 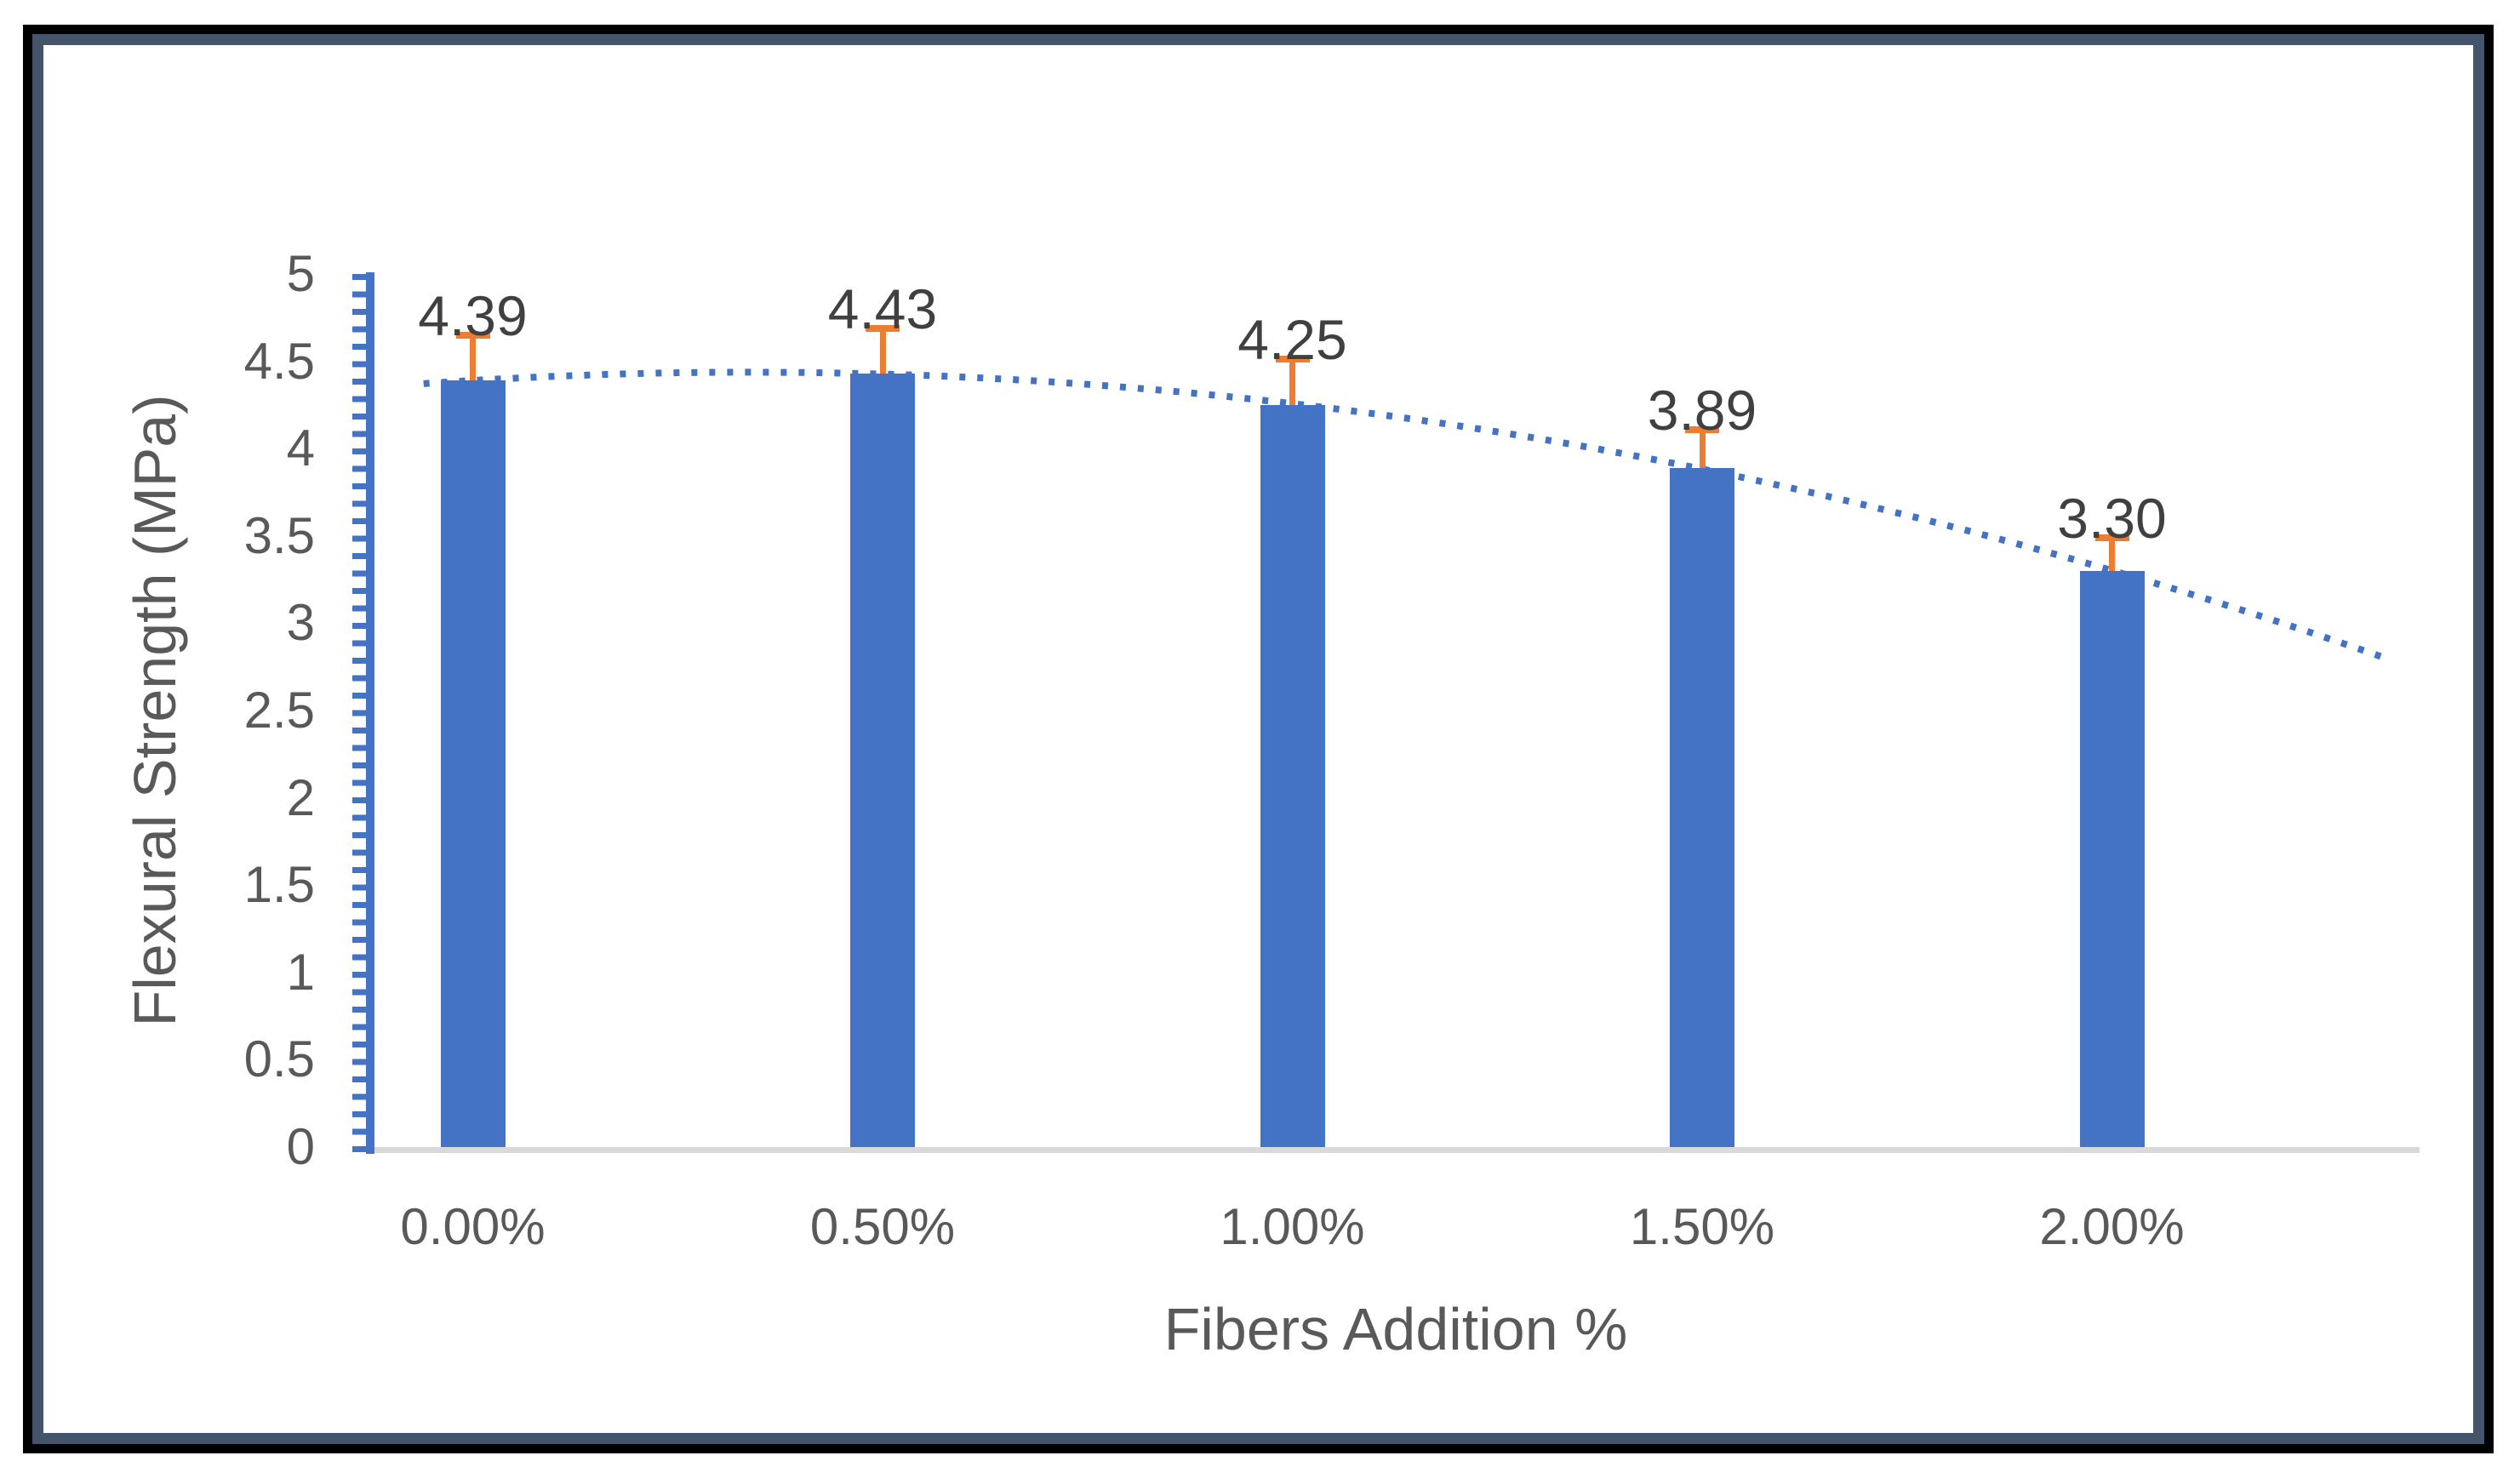 What do you see at coordinates (882, 1226) in the screenshot?
I see `x-tick-label: 0.50%` at bounding box center [882, 1226].